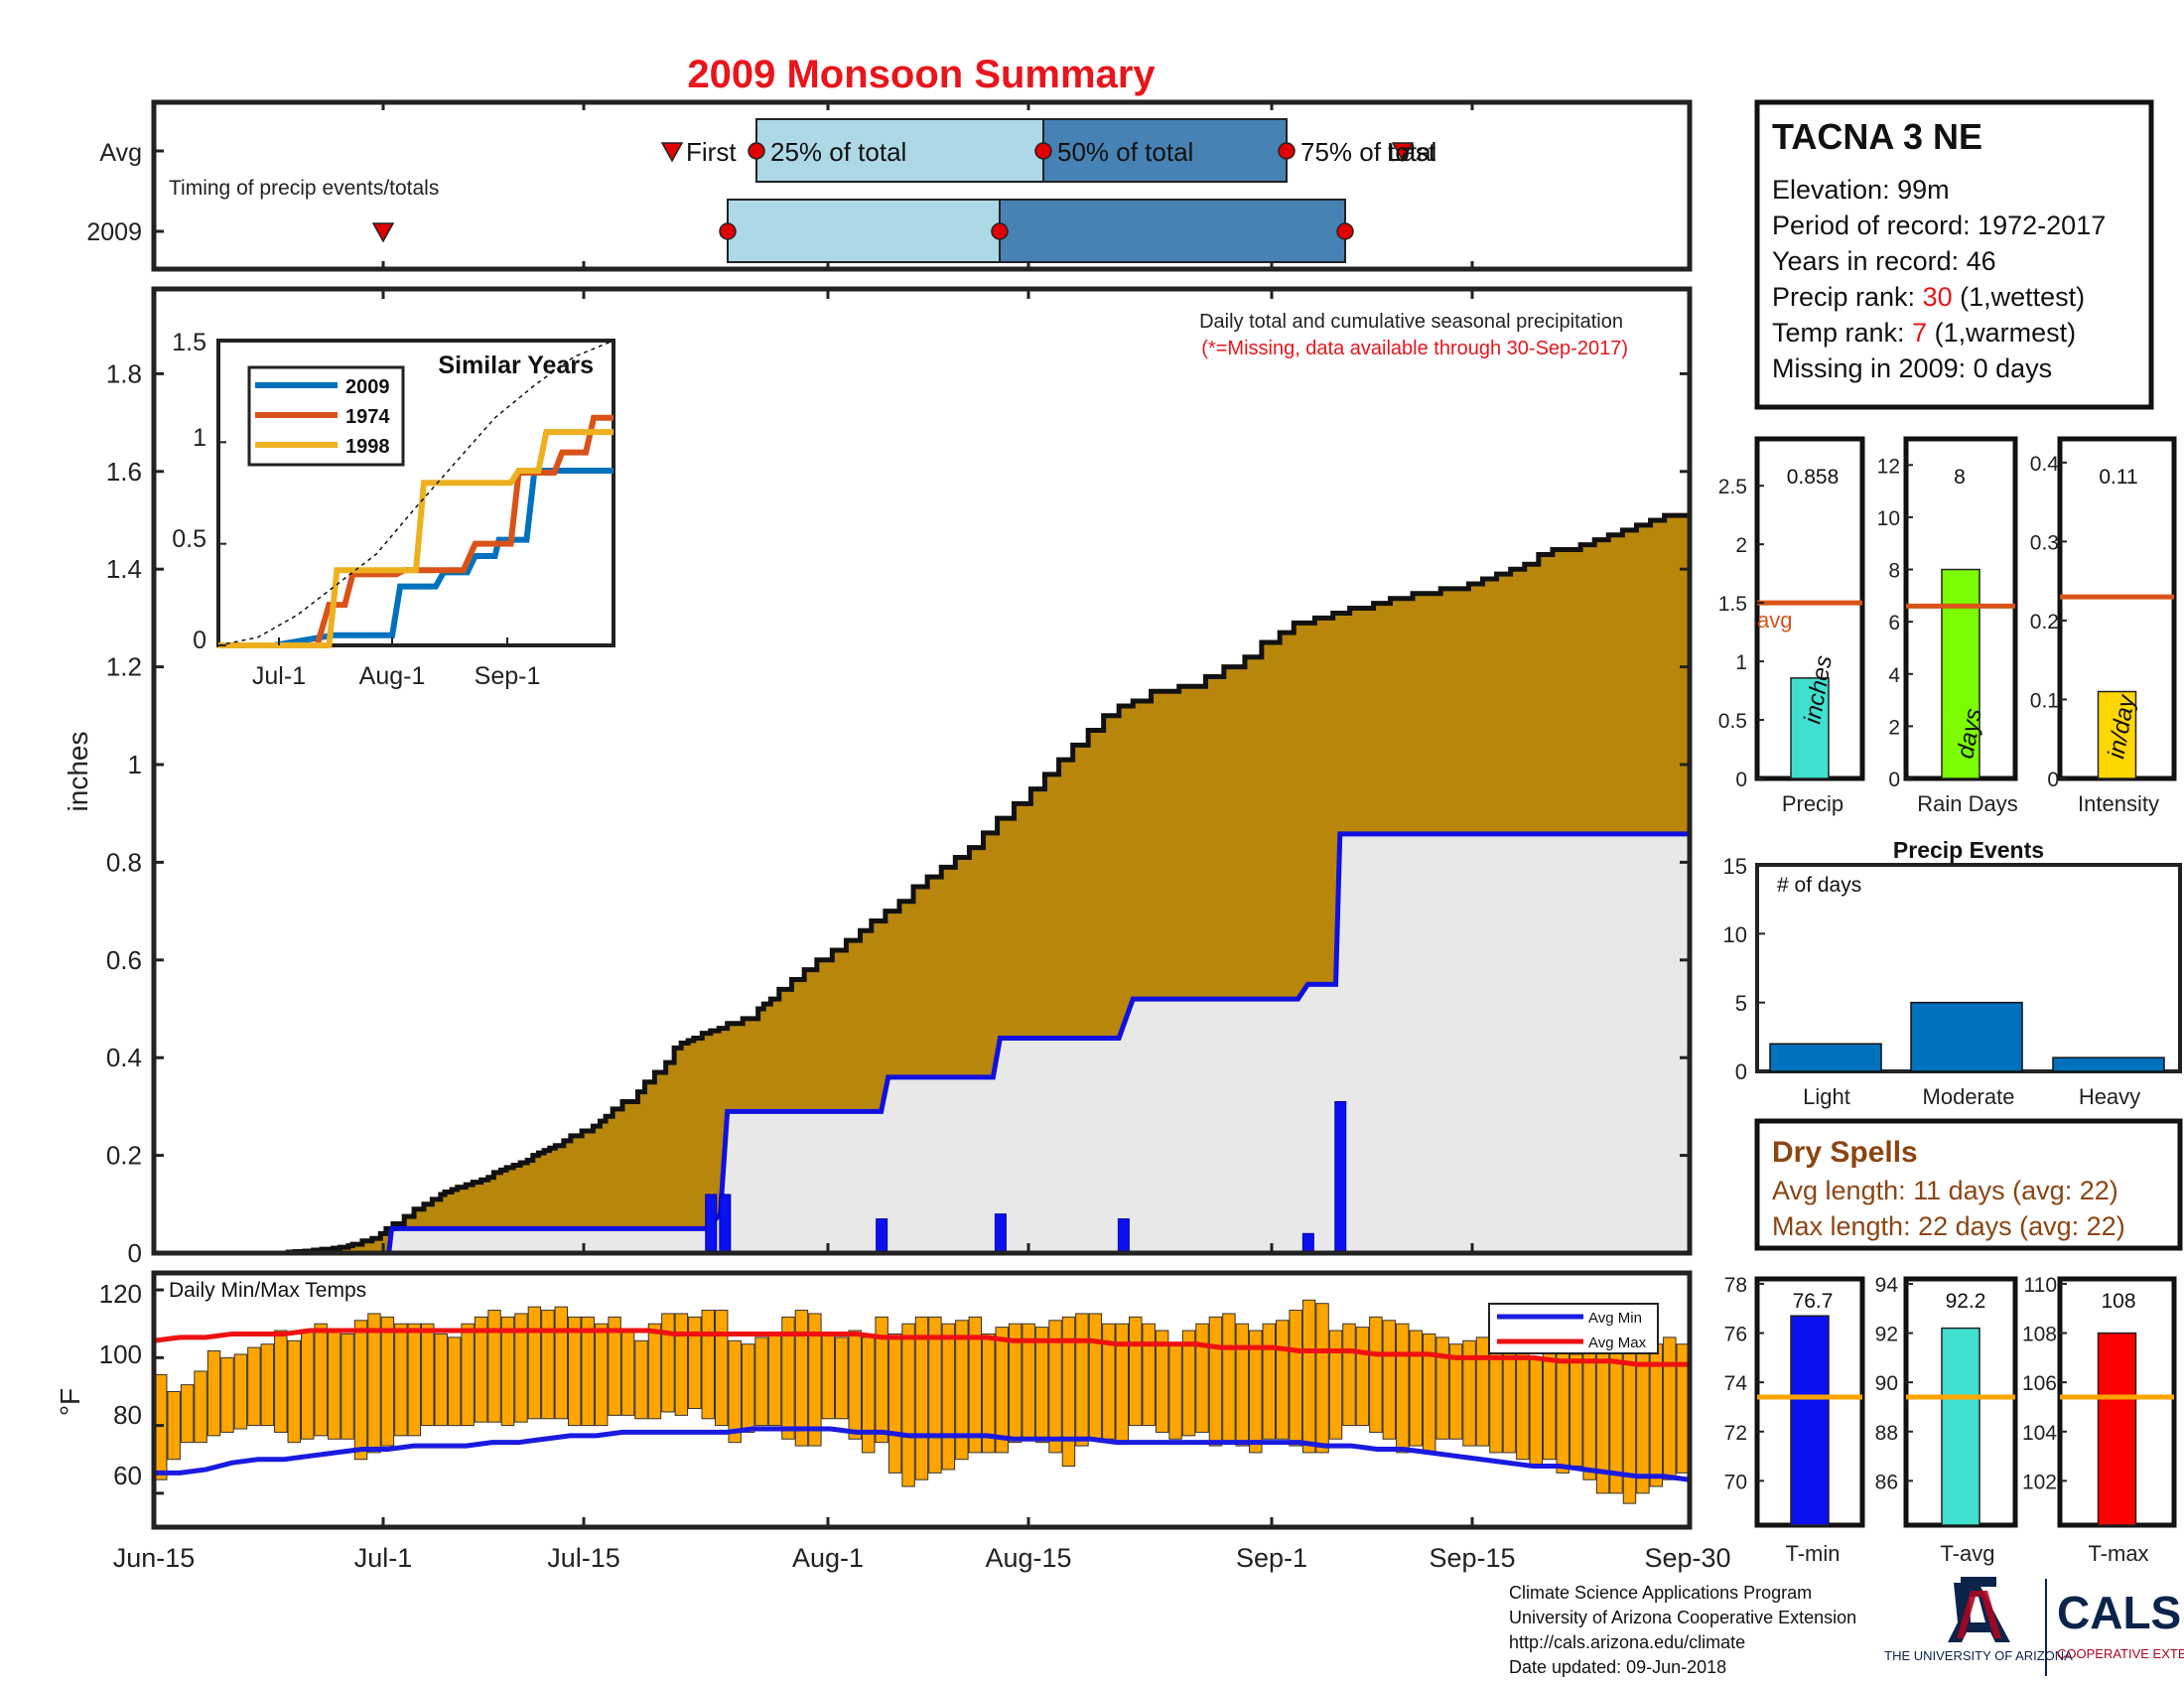 This screenshot has height=1688, width=2184. Describe the element at coordinates (1617, 1667) in the screenshot. I see `footer-date: Date updated: 09-Jun-2018` at that location.